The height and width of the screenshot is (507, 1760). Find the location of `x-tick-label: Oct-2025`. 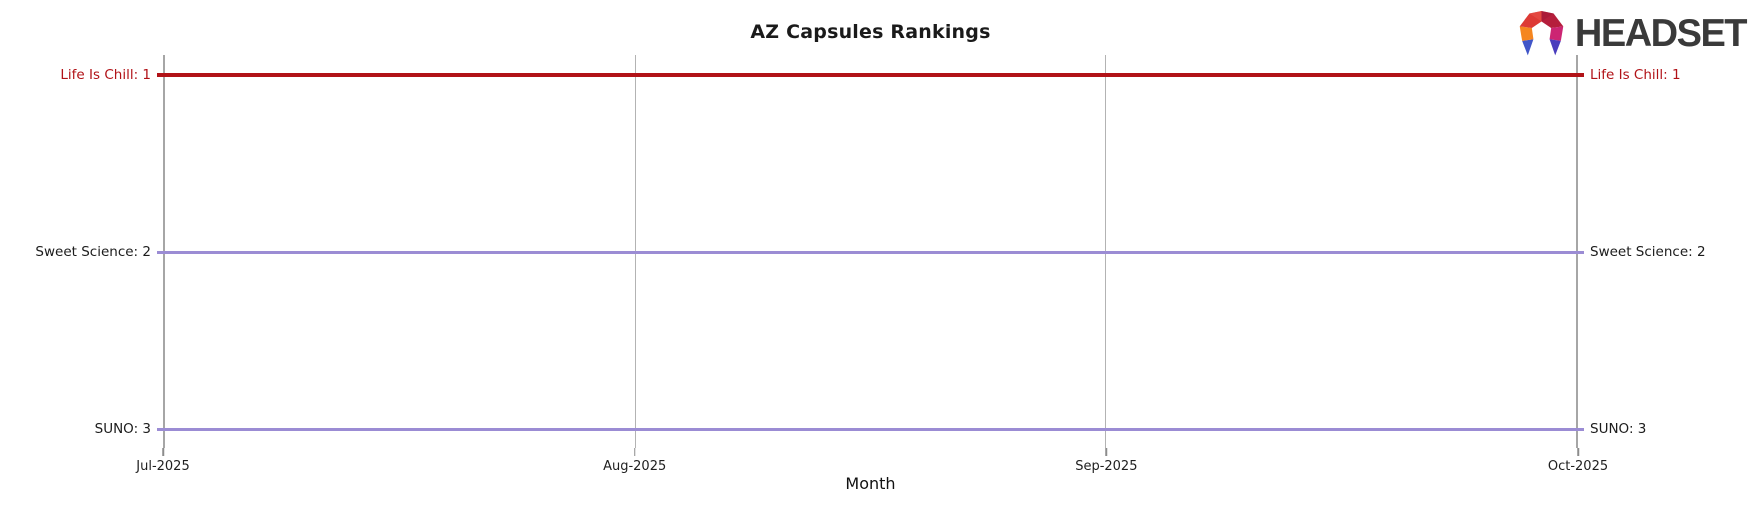

x-tick-label: Oct-2025 is located at coordinates (1578, 466).